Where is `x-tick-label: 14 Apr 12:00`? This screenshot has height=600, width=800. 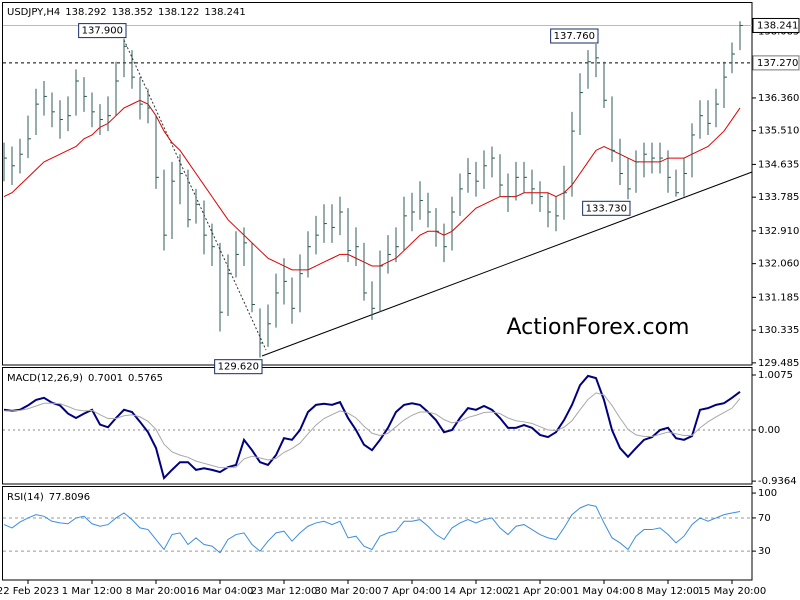 x-tick-label: 14 Apr 12:00 is located at coordinates (475, 591).